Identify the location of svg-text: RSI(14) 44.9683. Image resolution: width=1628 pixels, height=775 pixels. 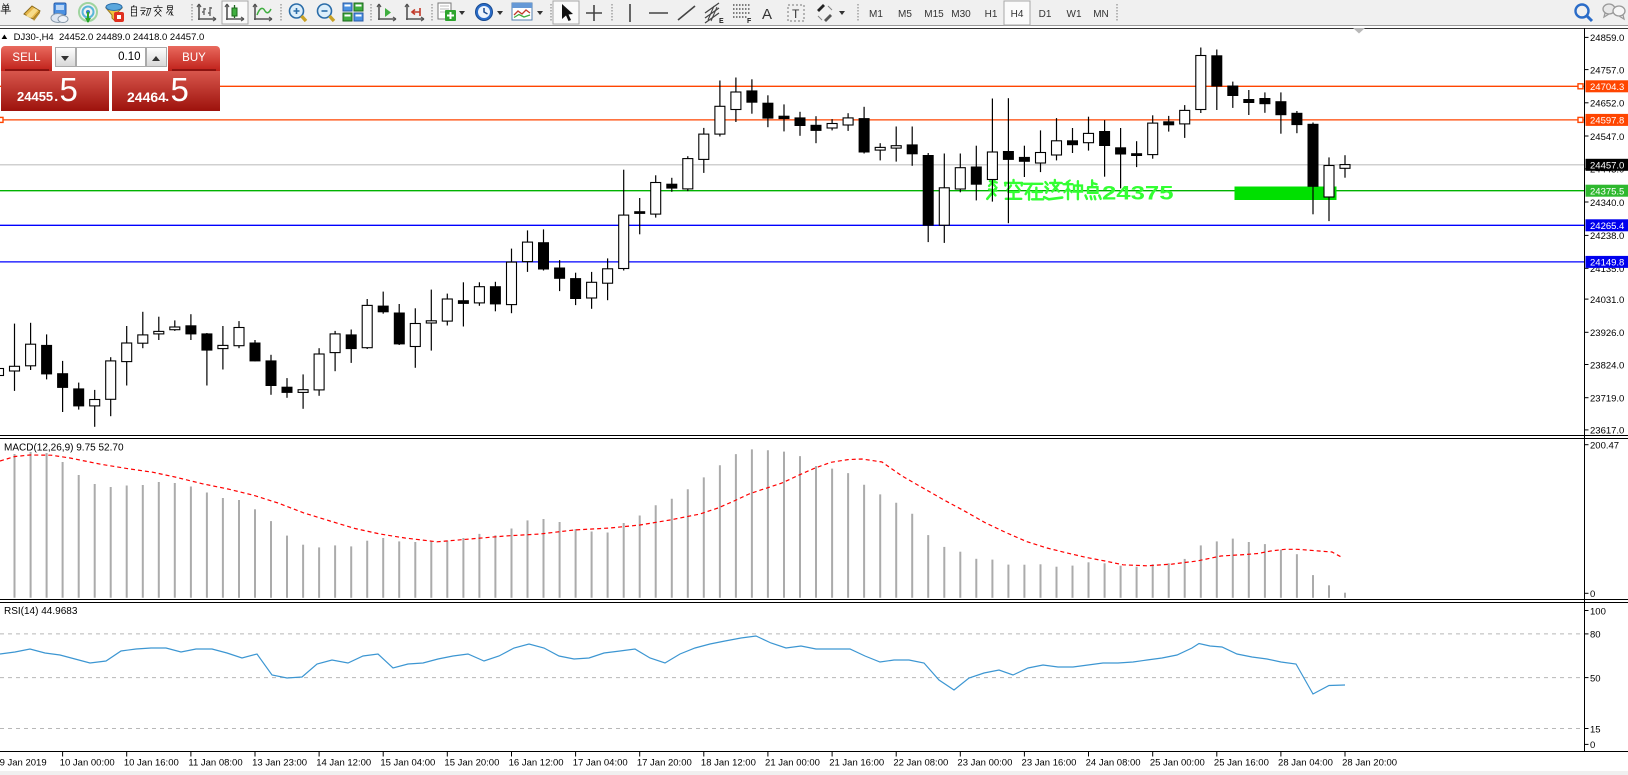
(41, 611).